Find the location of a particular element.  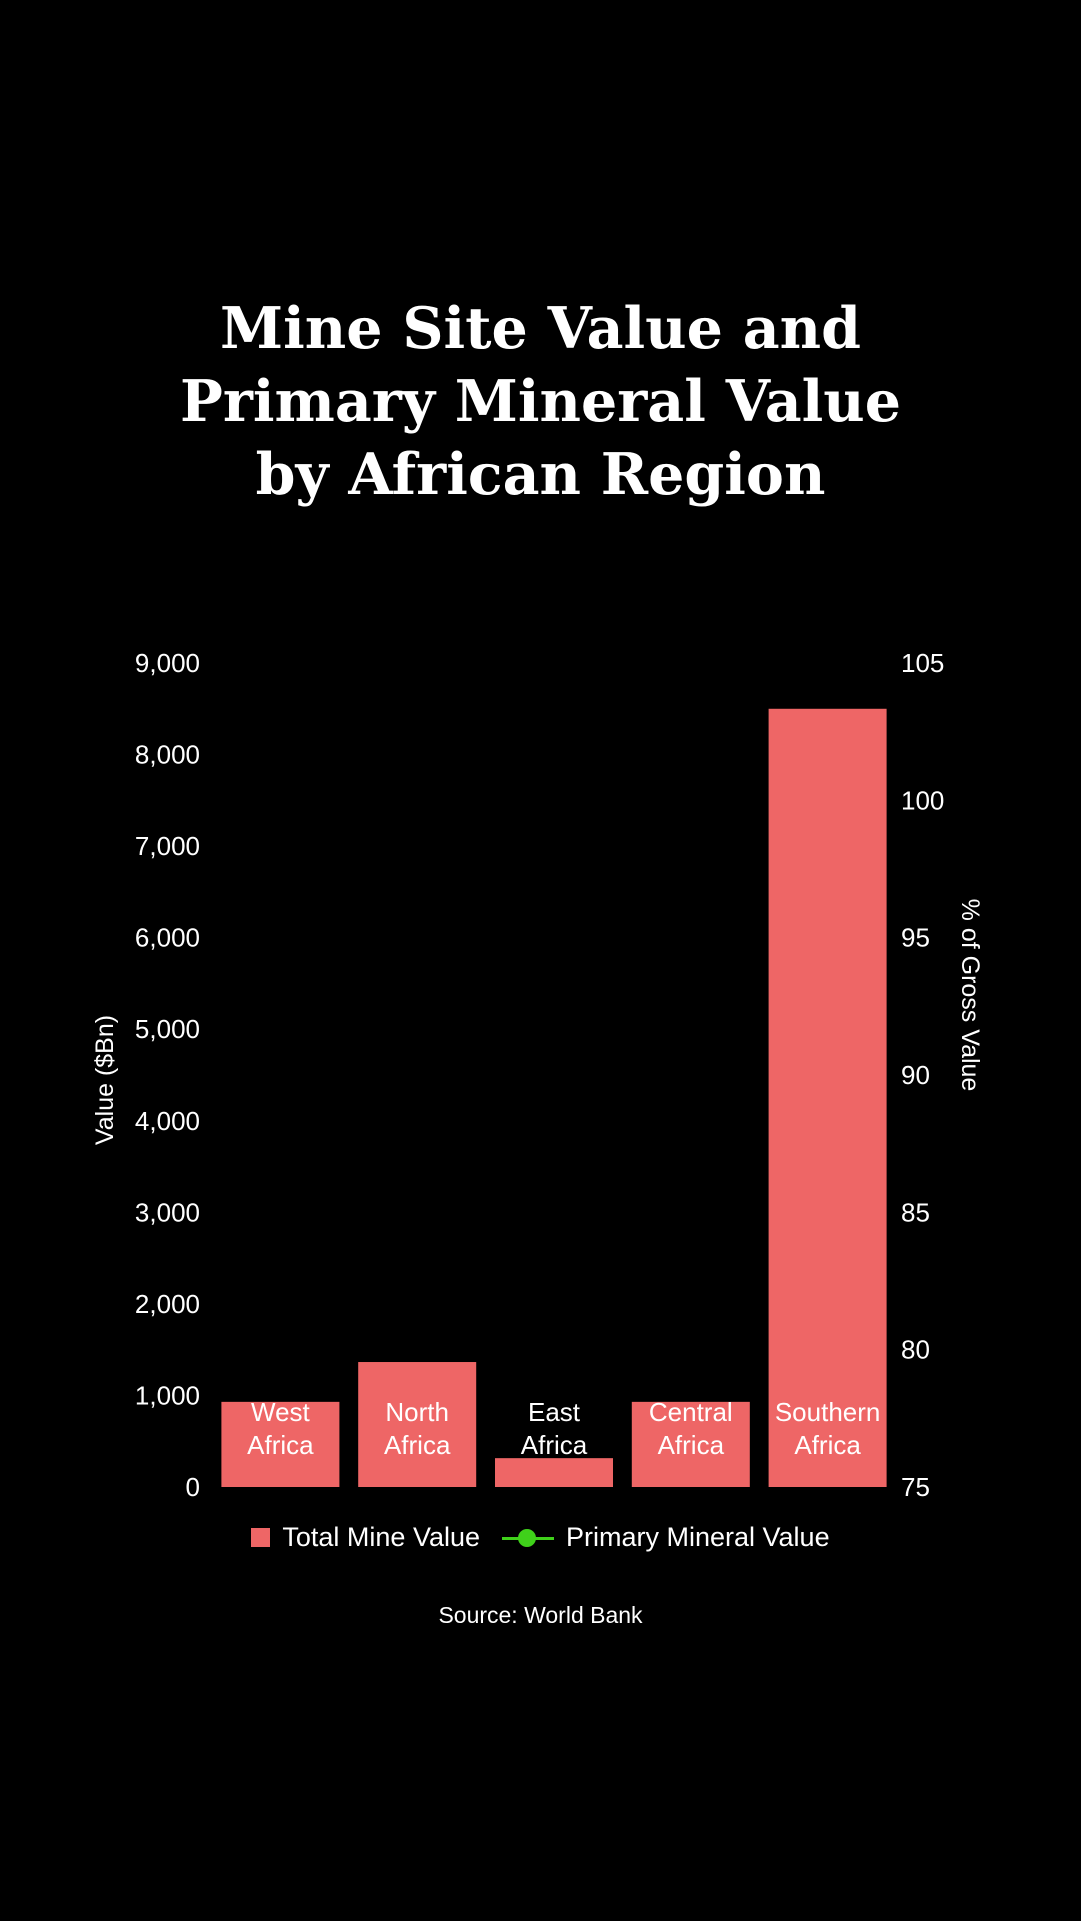

y-tick-label: 7,000 is located at coordinates (167, 846).